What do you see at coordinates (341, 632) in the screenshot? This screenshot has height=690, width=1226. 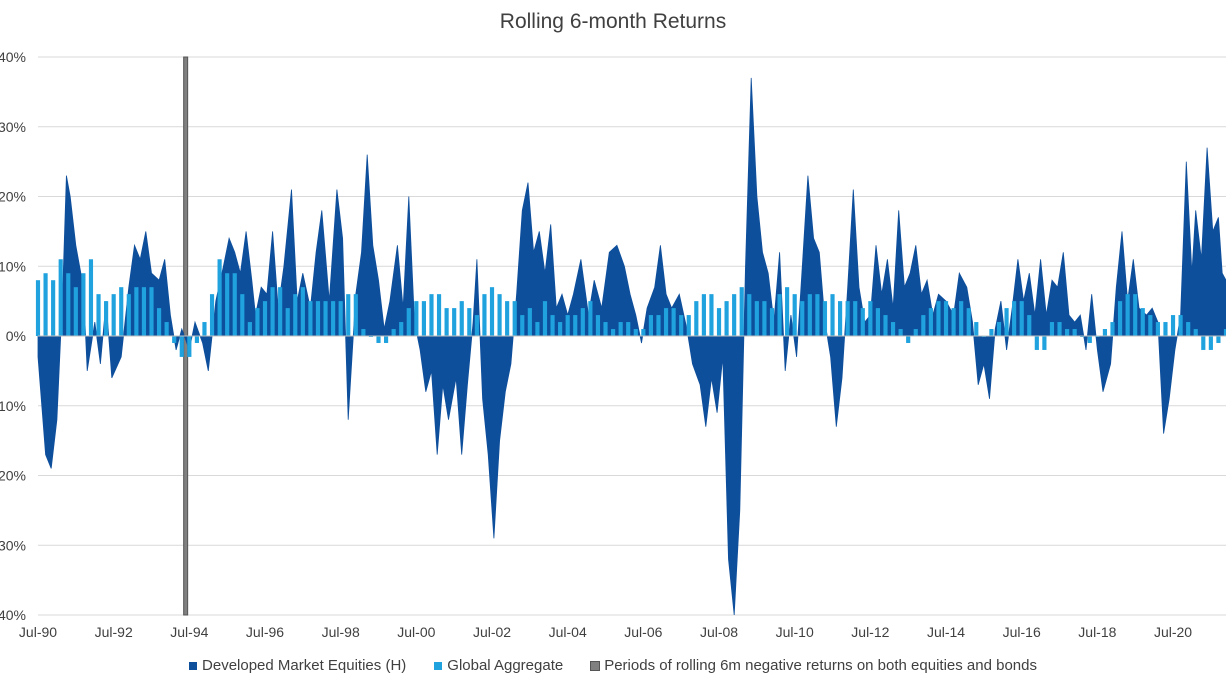 I see `x-tick-label: Jul-98` at bounding box center [341, 632].